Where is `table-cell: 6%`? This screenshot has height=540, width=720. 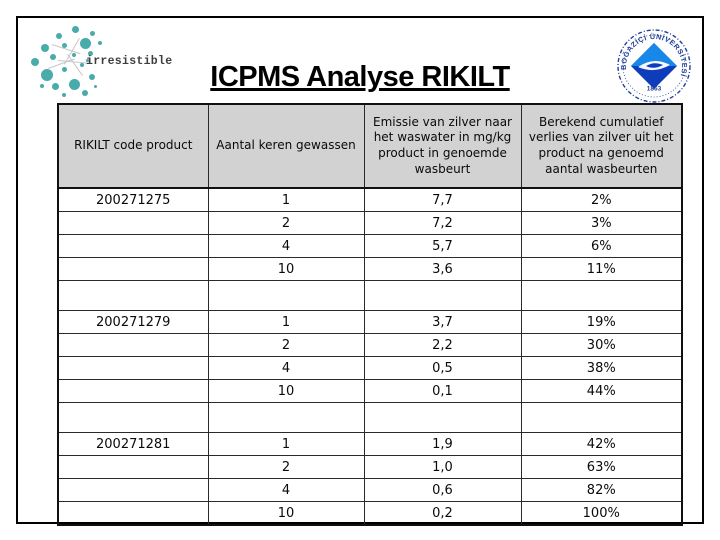
table-cell: 6% is located at coordinates (601, 246).